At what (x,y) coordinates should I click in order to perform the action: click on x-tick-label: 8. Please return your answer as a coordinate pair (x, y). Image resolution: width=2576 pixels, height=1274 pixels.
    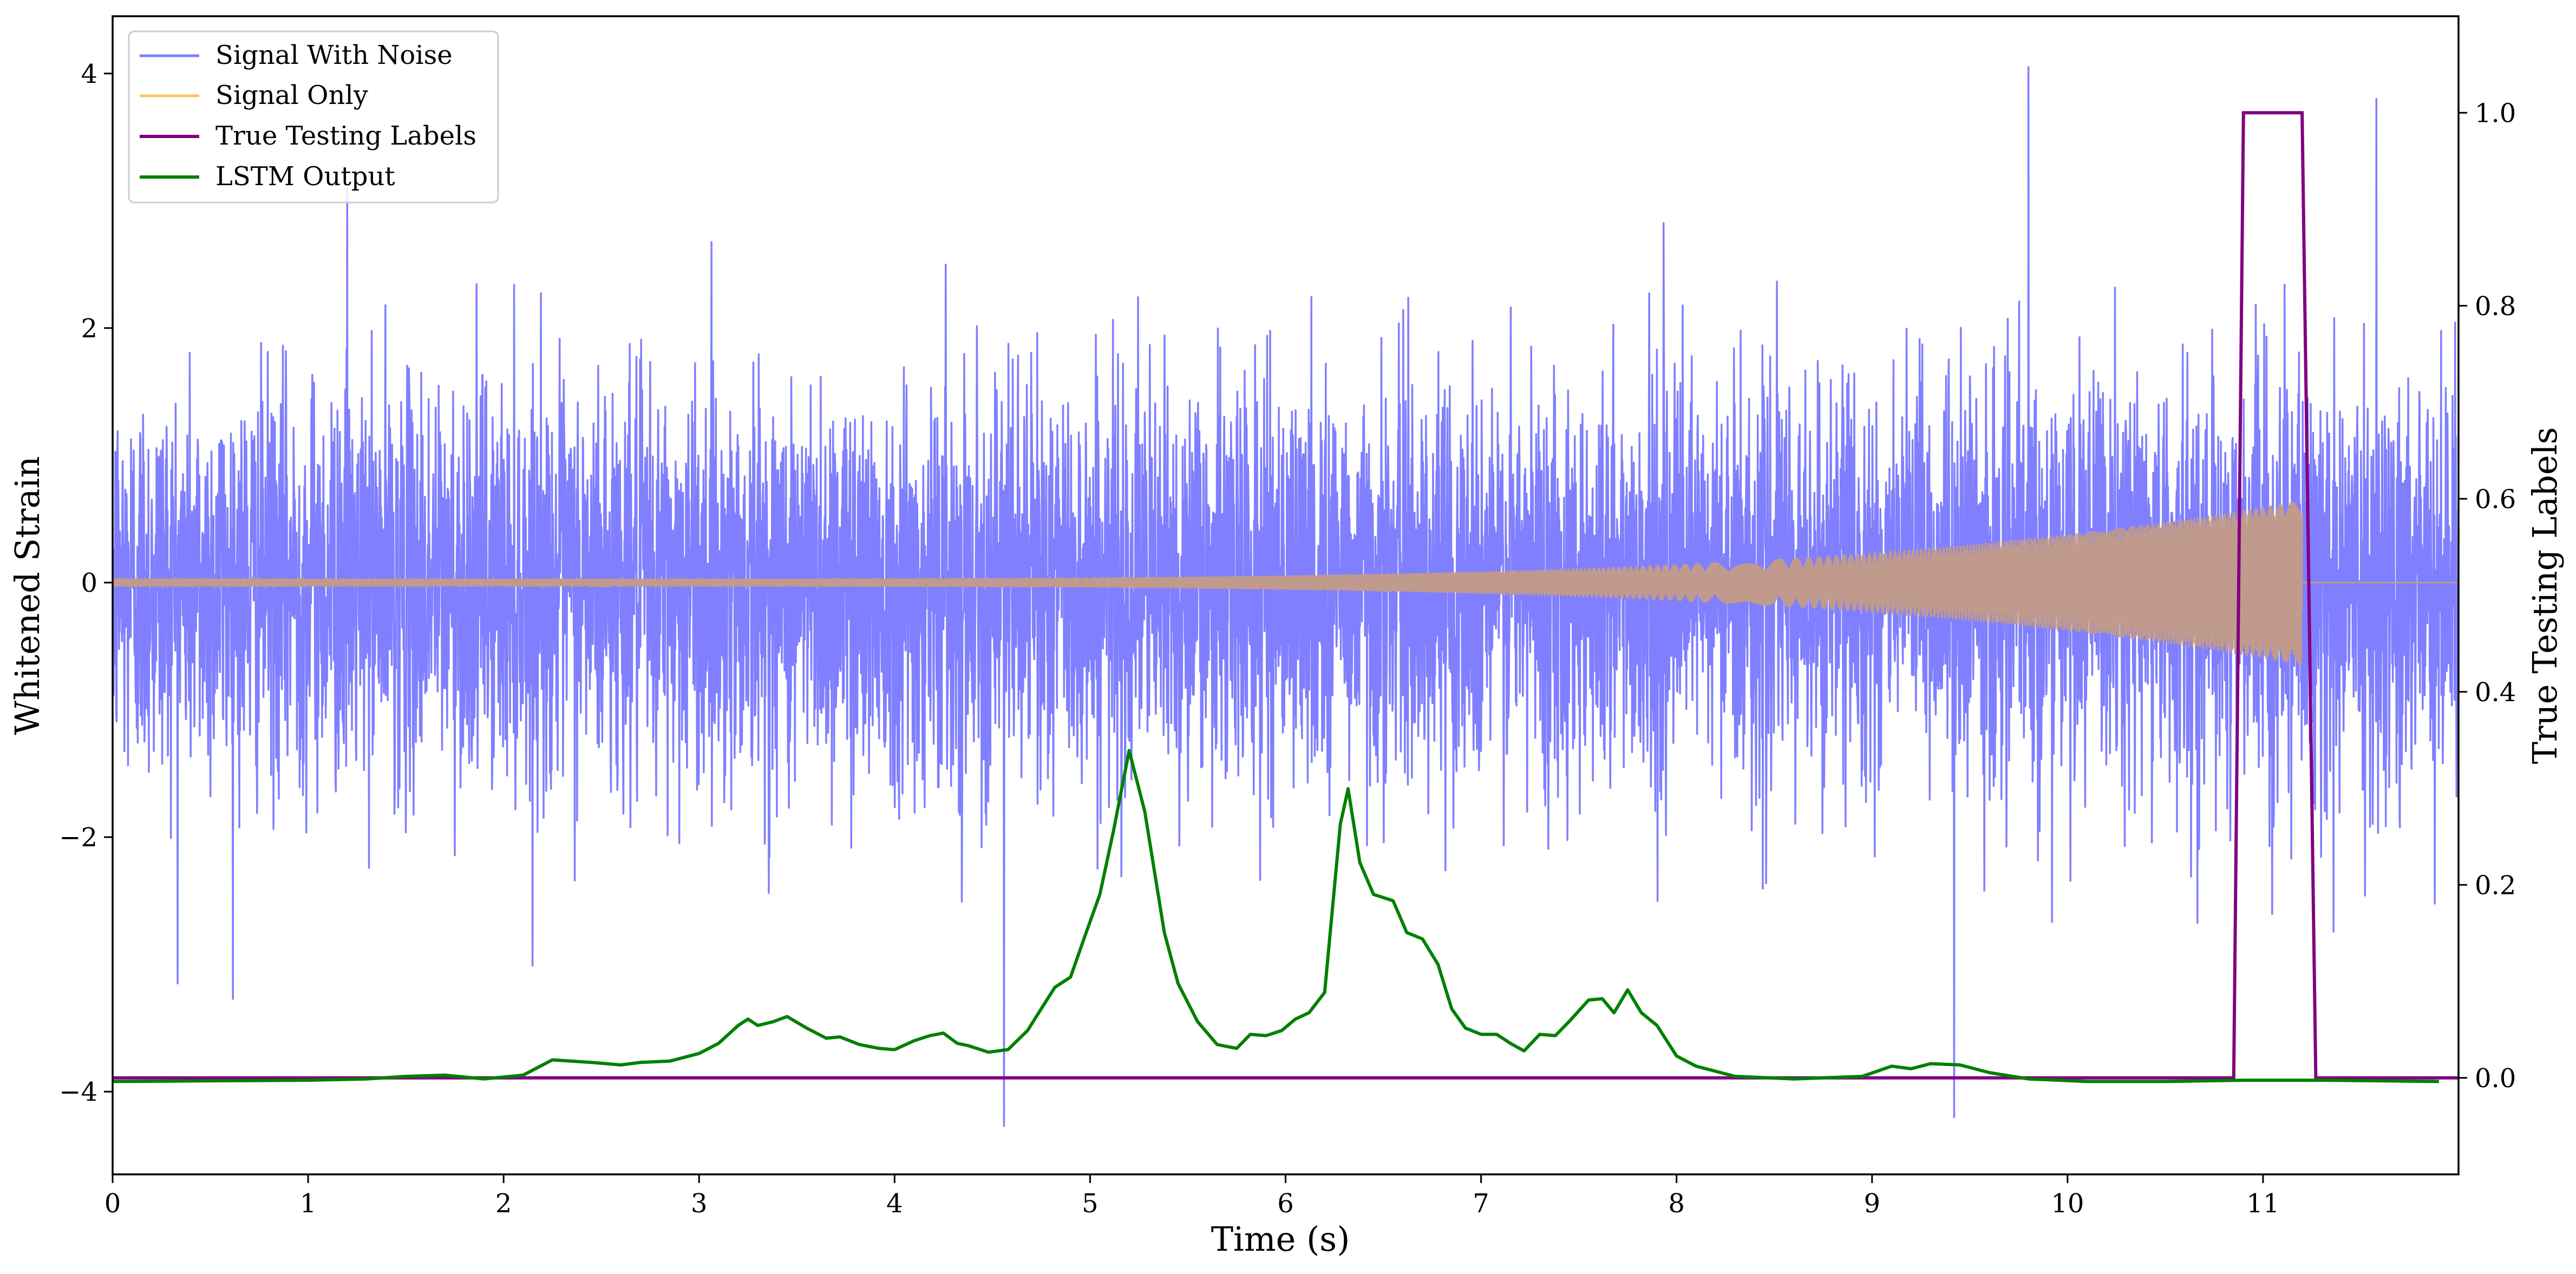
    Looking at the image, I should click on (1676, 1203).